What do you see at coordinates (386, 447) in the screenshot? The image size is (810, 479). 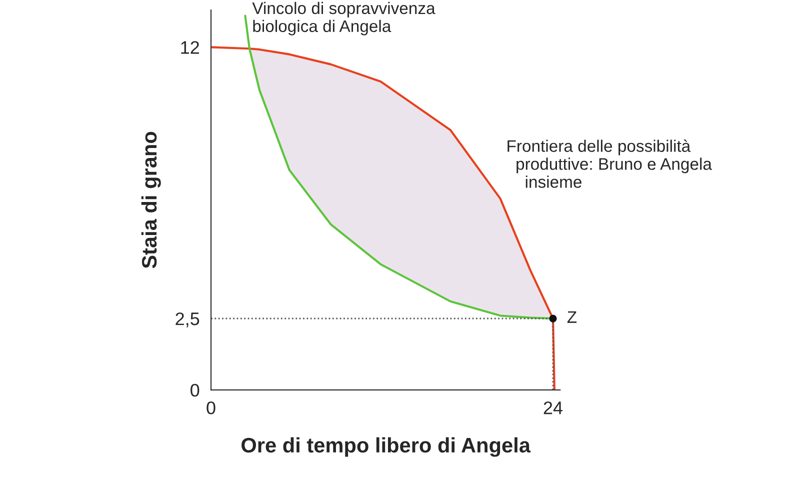 I see `x-axis-title: Ore di tempo libero di Angela` at bounding box center [386, 447].